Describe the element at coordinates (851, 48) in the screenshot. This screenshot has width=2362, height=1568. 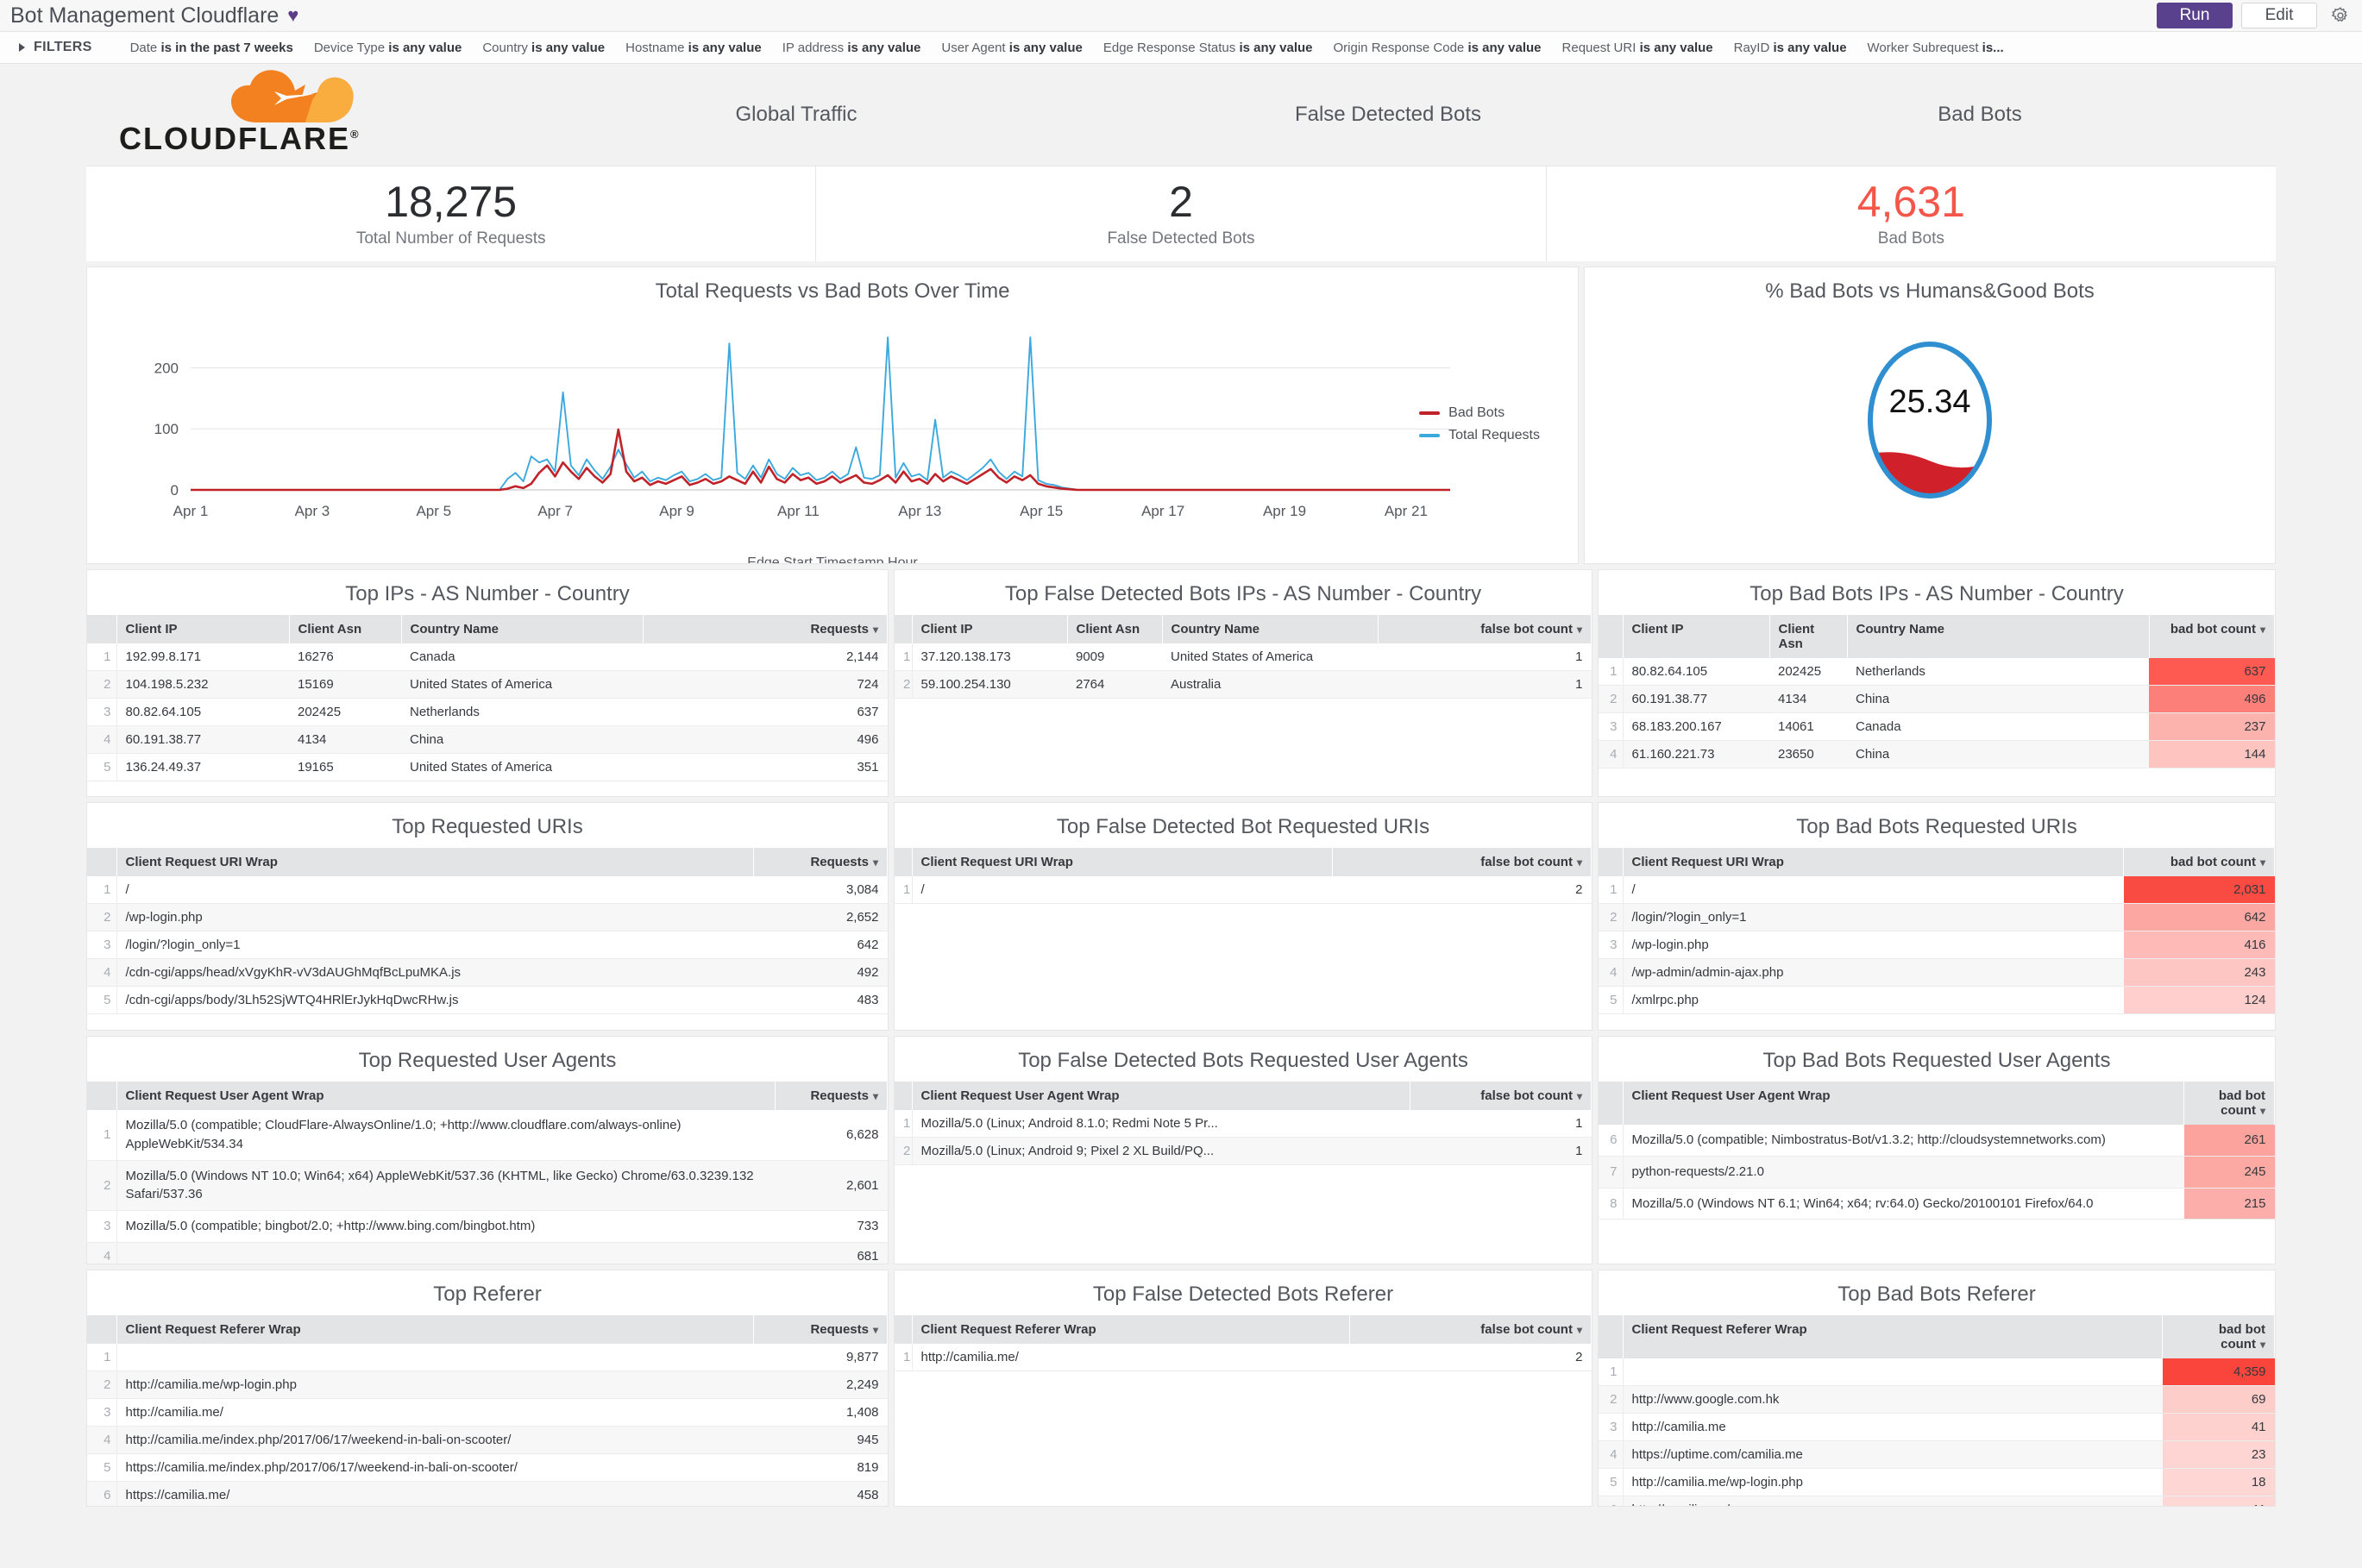
I see `filter-item: IP address is any value` at that location.